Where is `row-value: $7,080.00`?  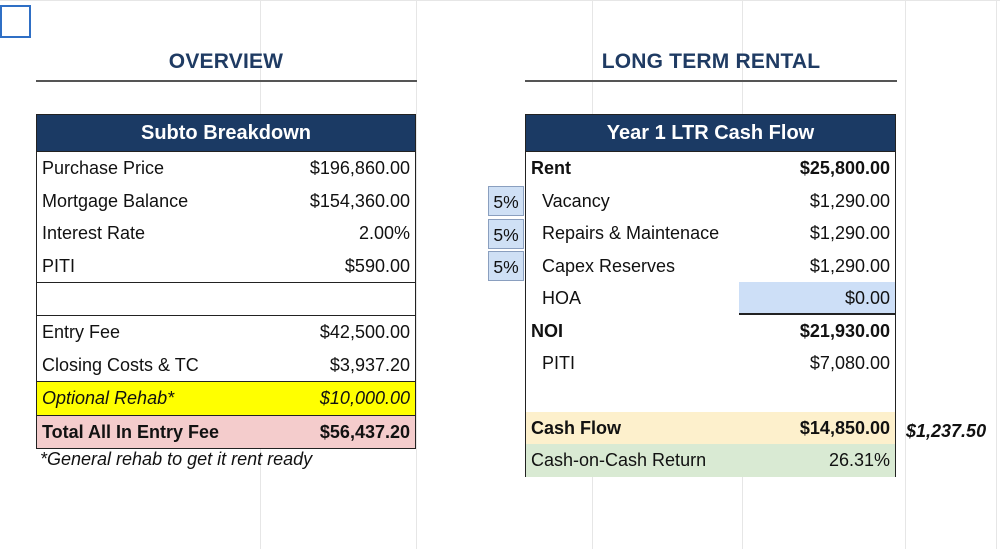
row-value: $7,080.00 is located at coordinates (849, 363).